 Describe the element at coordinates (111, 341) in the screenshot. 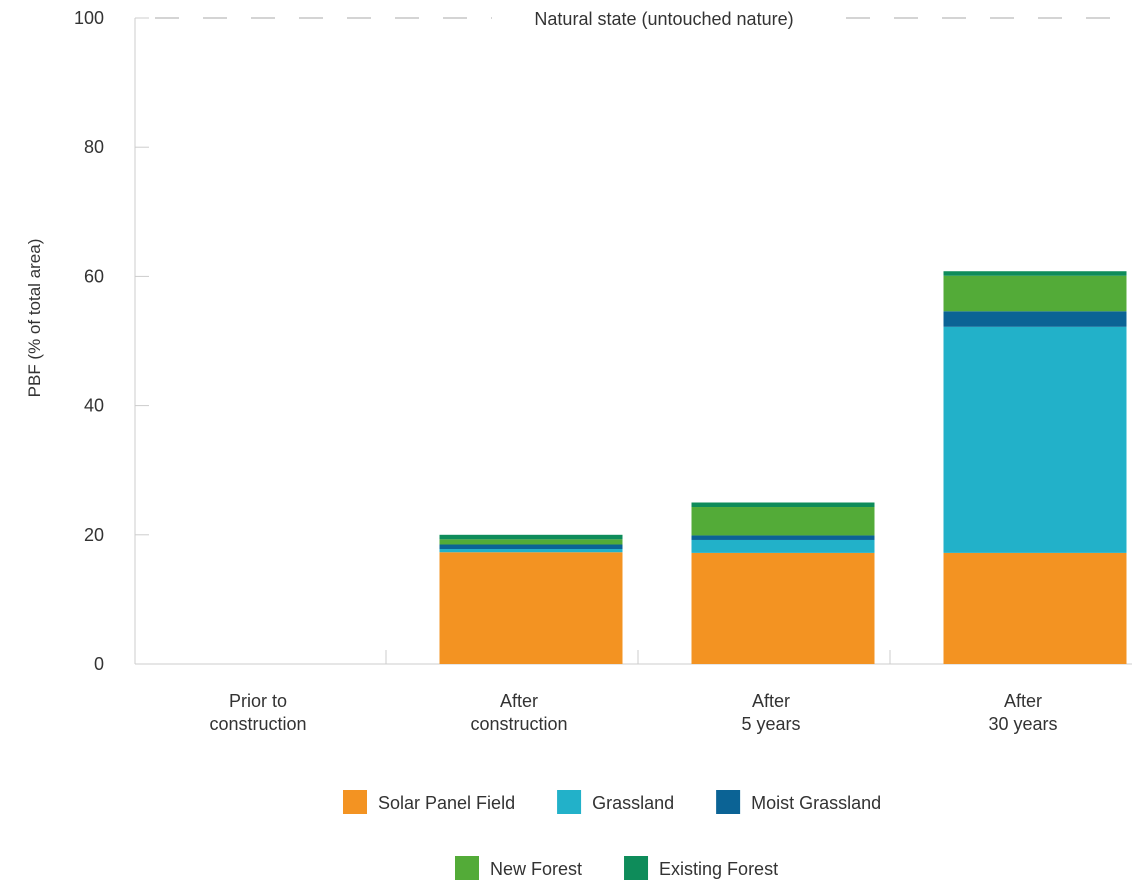

I see `y-axis-ticks: 0 20 40 60 80 100` at that location.